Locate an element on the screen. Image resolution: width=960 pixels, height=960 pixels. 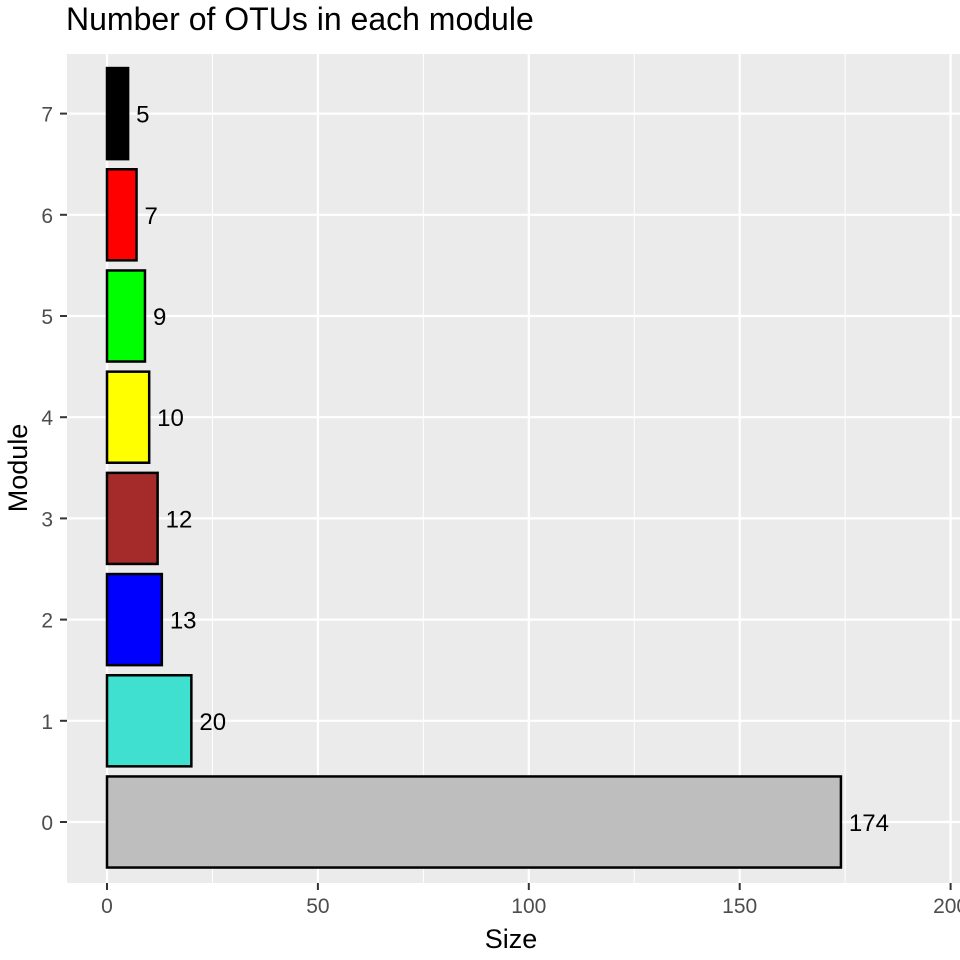
x-tick-label: 150 is located at coordinates (739, 906).